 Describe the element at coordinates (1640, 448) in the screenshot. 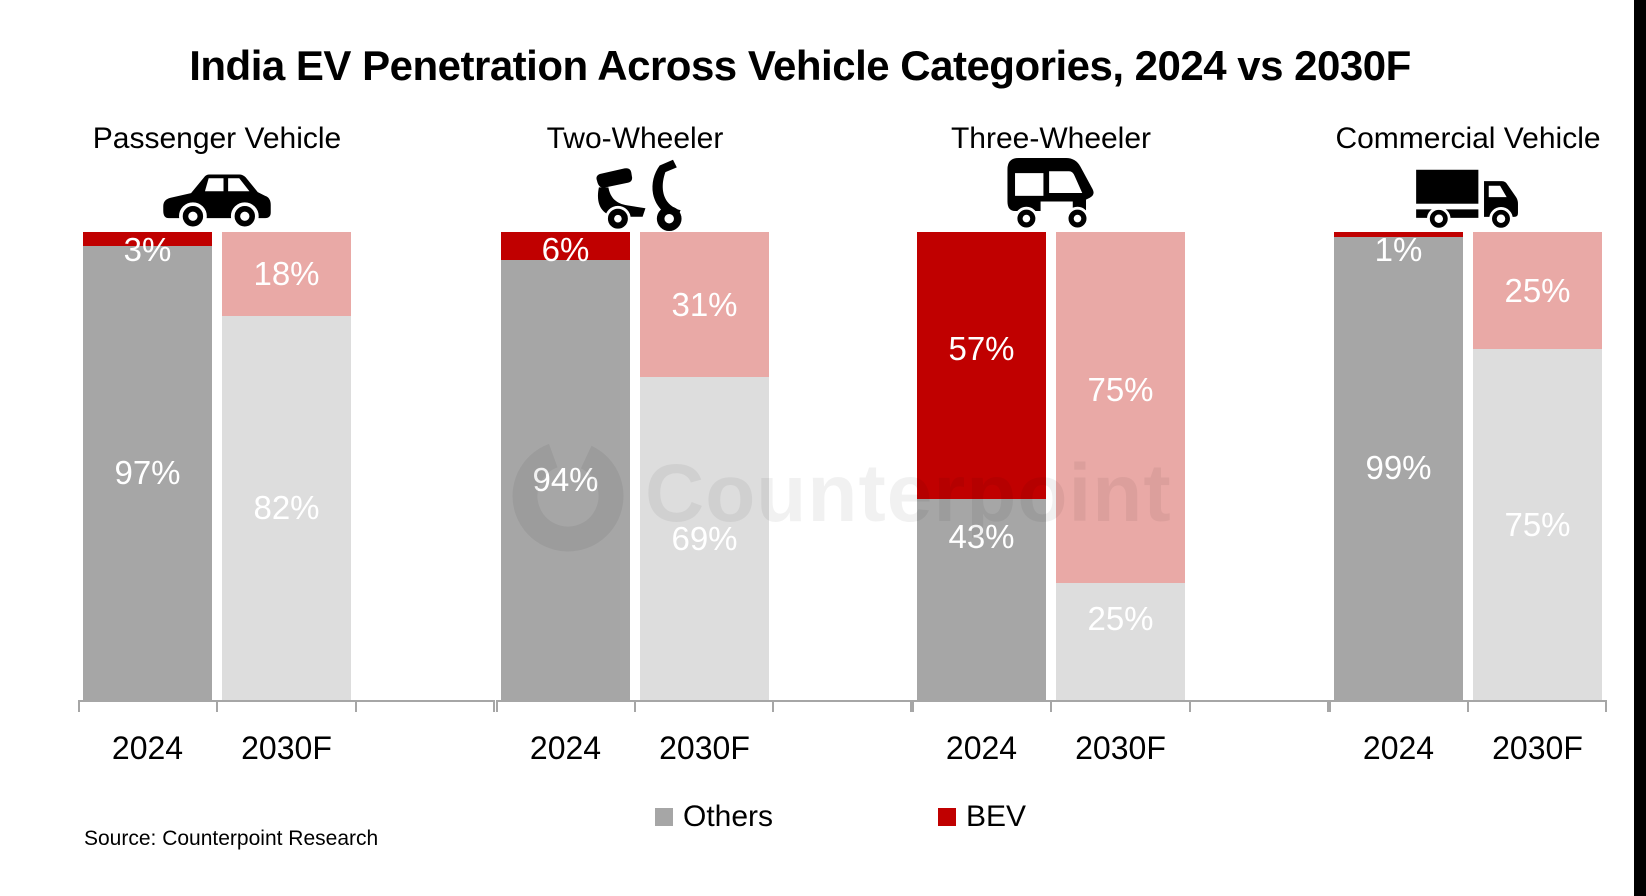

I see `right-black-border` at that location.